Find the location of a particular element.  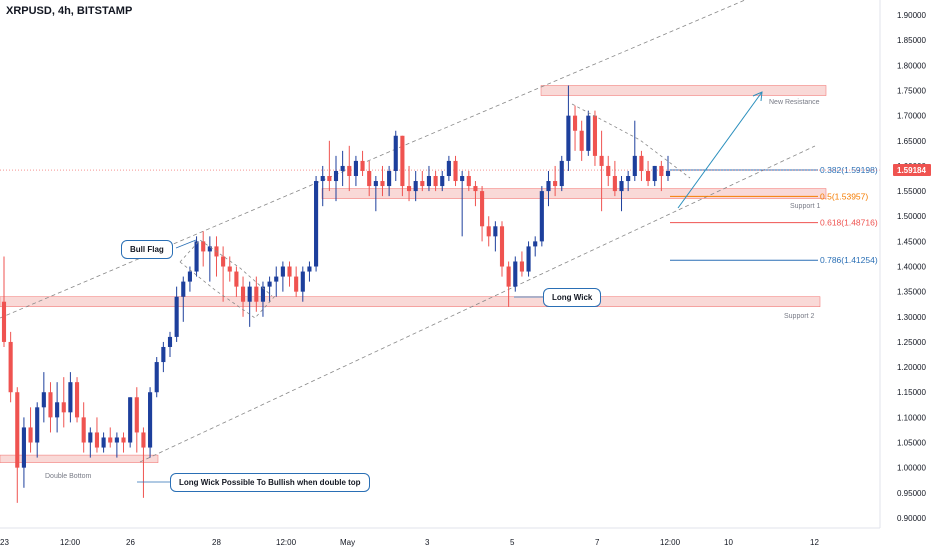

y-tick-label: 1.45000 is located at coordinates (911, 241).